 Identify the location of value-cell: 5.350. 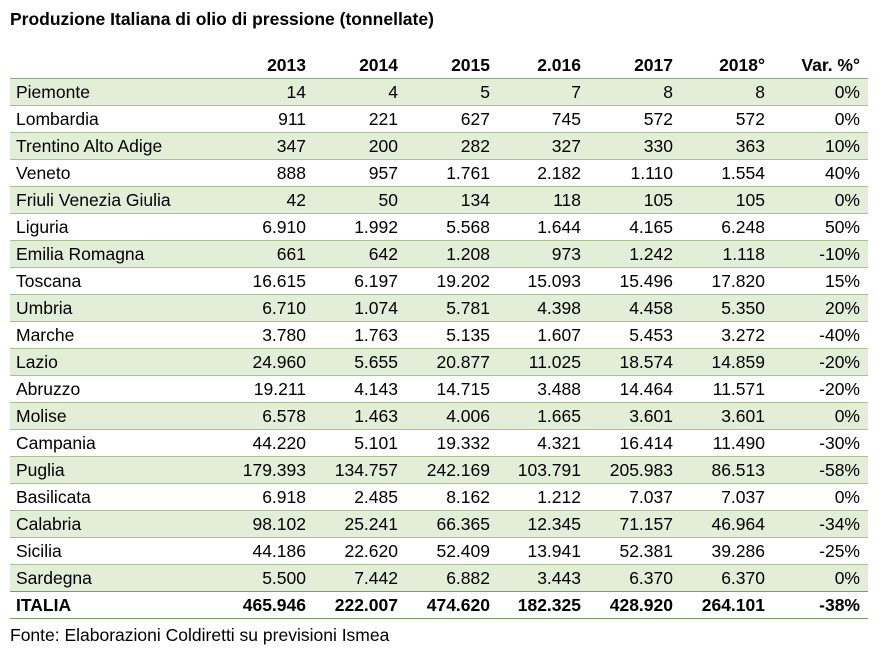
(727, 308).